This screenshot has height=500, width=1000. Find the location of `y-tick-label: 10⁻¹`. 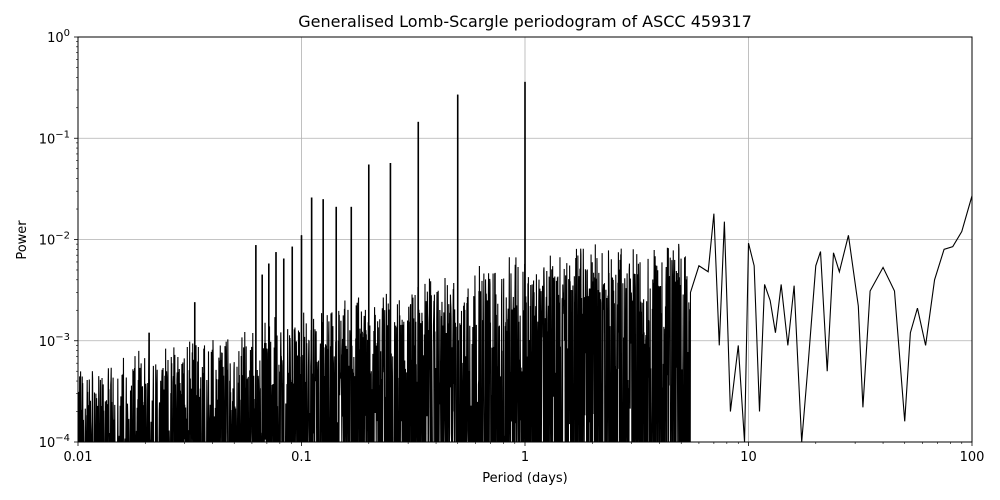

y-tick-label: 10⁻¹ is located at coordinates (54, 138).